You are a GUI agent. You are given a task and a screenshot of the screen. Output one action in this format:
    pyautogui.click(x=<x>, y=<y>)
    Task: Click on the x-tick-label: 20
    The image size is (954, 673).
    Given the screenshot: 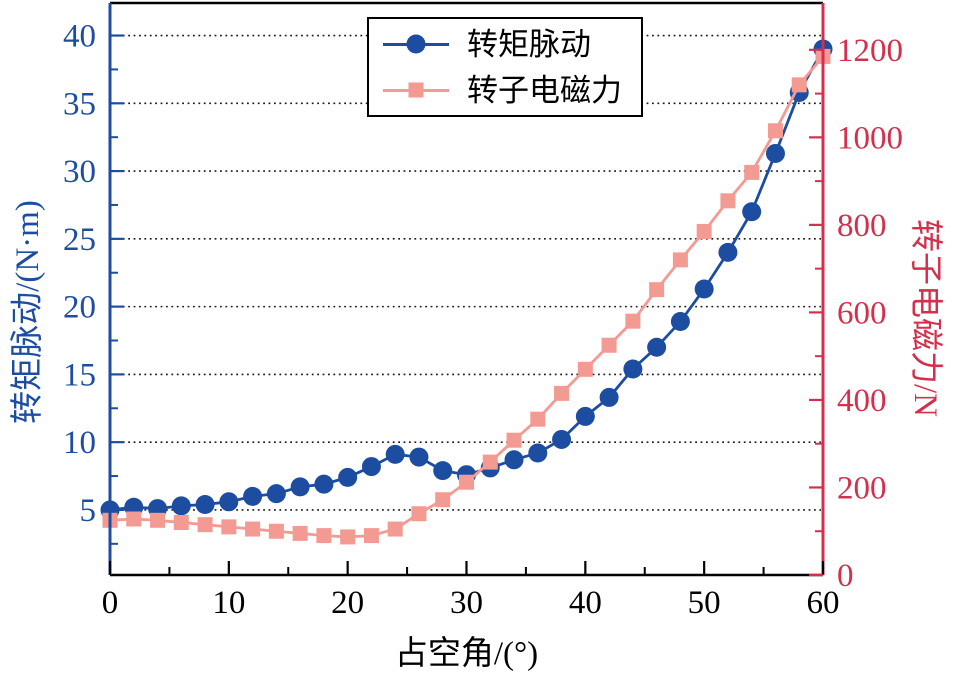 What is the action you would take?
    pyautogui.click(x=347, y=603)
    